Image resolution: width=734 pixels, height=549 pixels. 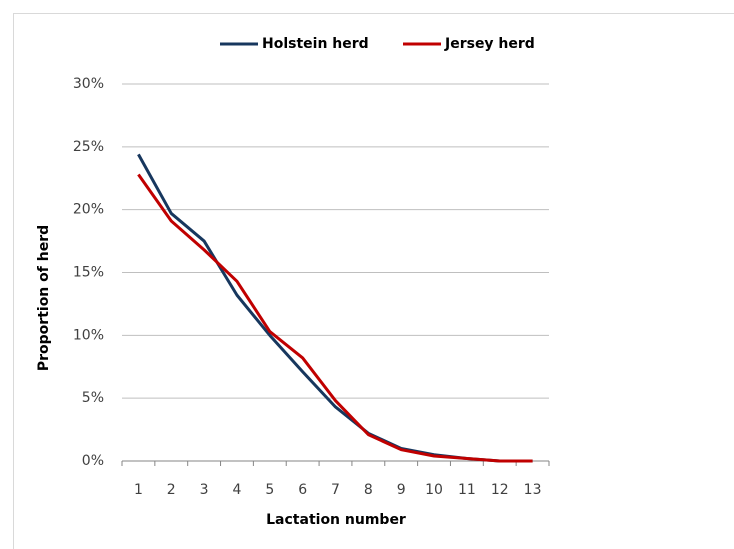 What do you see at coordinates (401, 490) in the screenshot?
I see `x-tick-label: 9` at bounding box center [401, 490].